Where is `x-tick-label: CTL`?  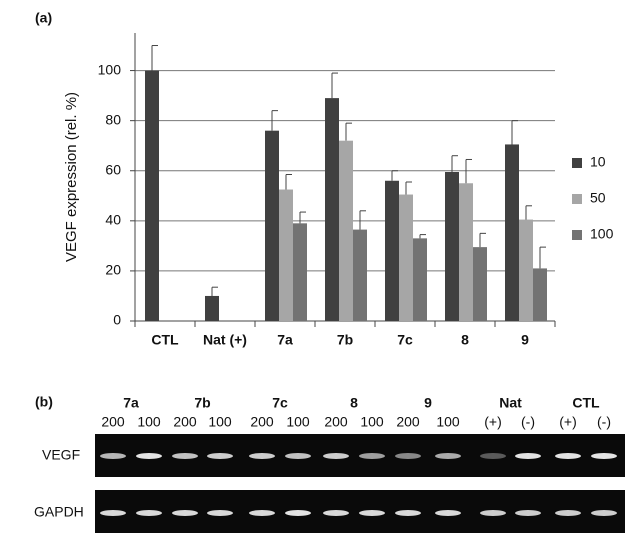 x-tick-label: CTL is located at coordinates (165, 340).